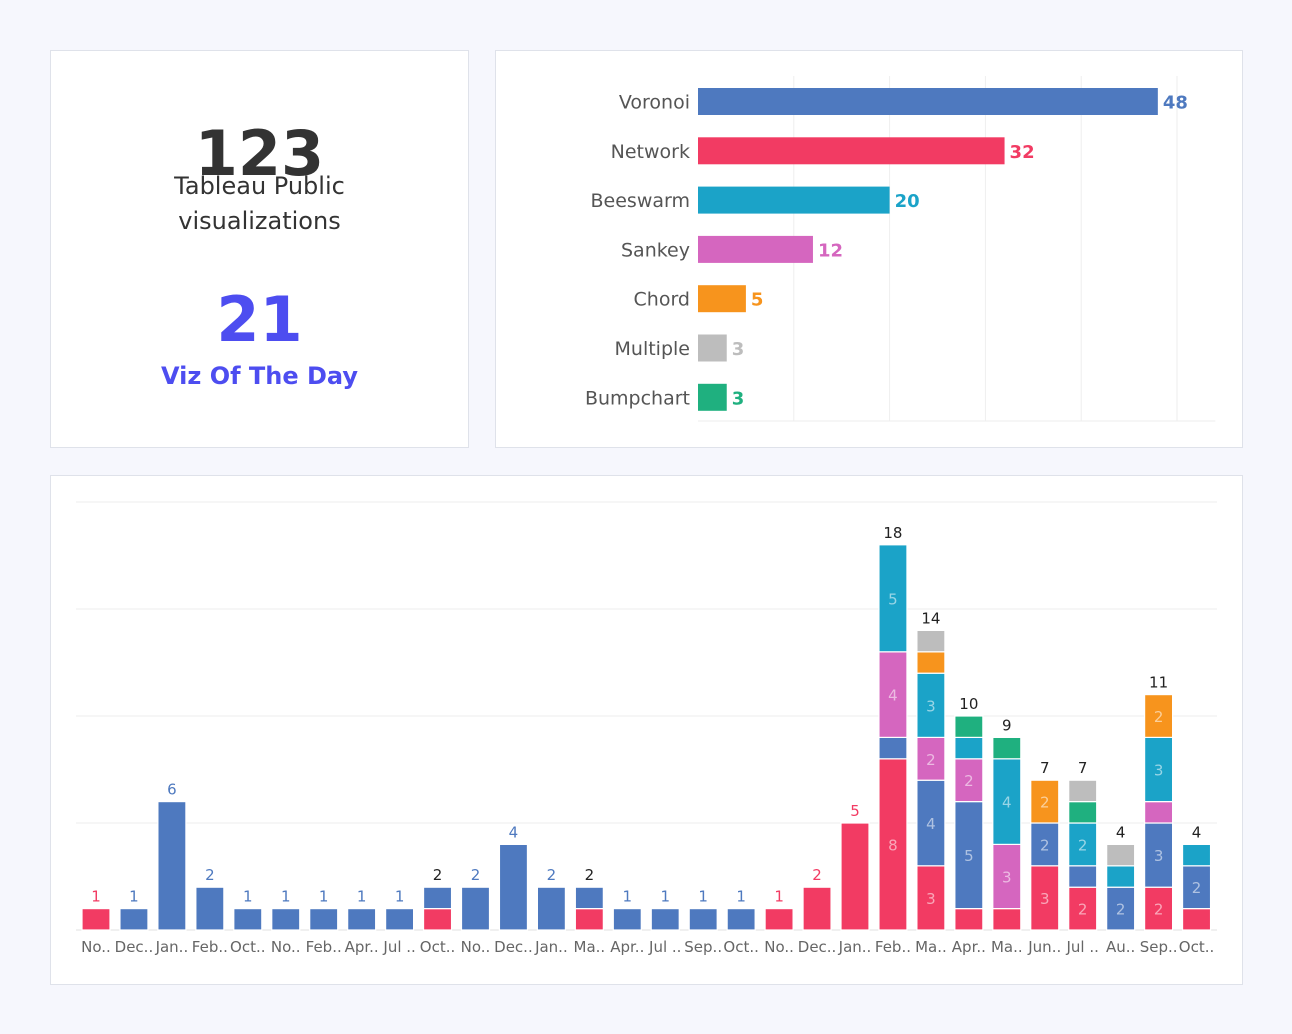  Describe the element at coordinates (794, 200) in the screenshot. I see `category-bar-beeswarm` at that location.